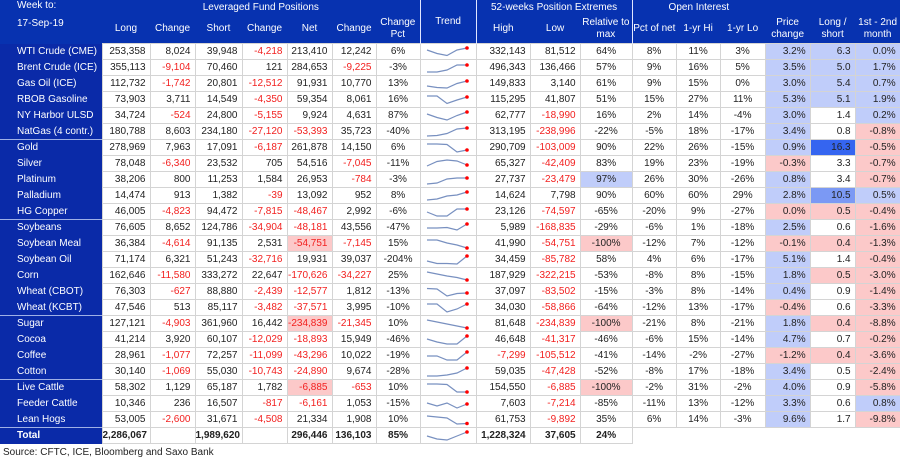 The image size is (900, 475). I want to click on cell-long: 46,005, so click(126, 211).